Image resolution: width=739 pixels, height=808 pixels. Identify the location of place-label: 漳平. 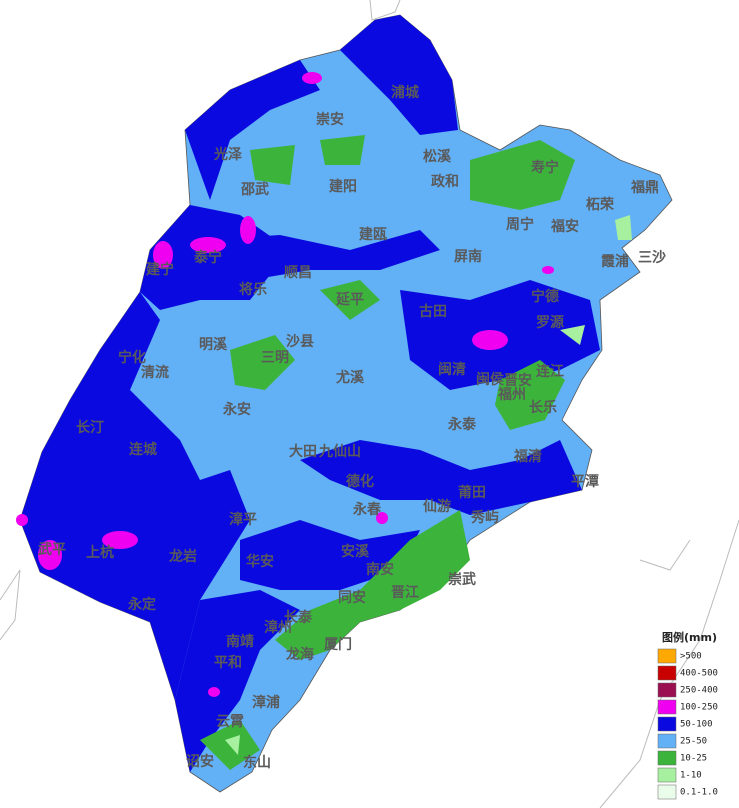
(243, 519).